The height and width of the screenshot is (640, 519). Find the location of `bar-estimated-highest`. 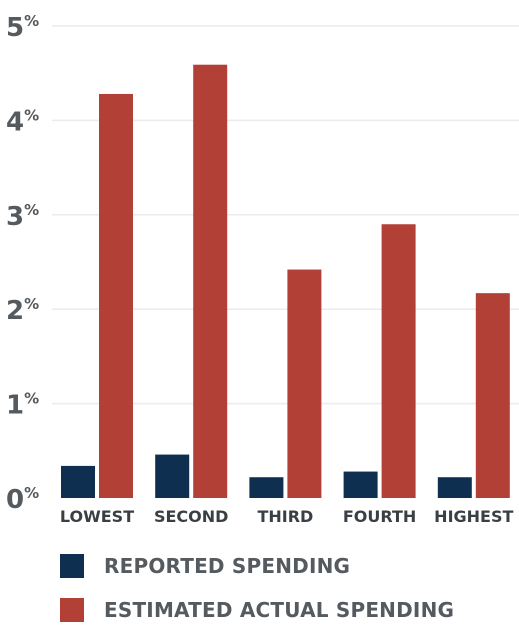

bar-estimated-highest is located at coordinates (492, 395).